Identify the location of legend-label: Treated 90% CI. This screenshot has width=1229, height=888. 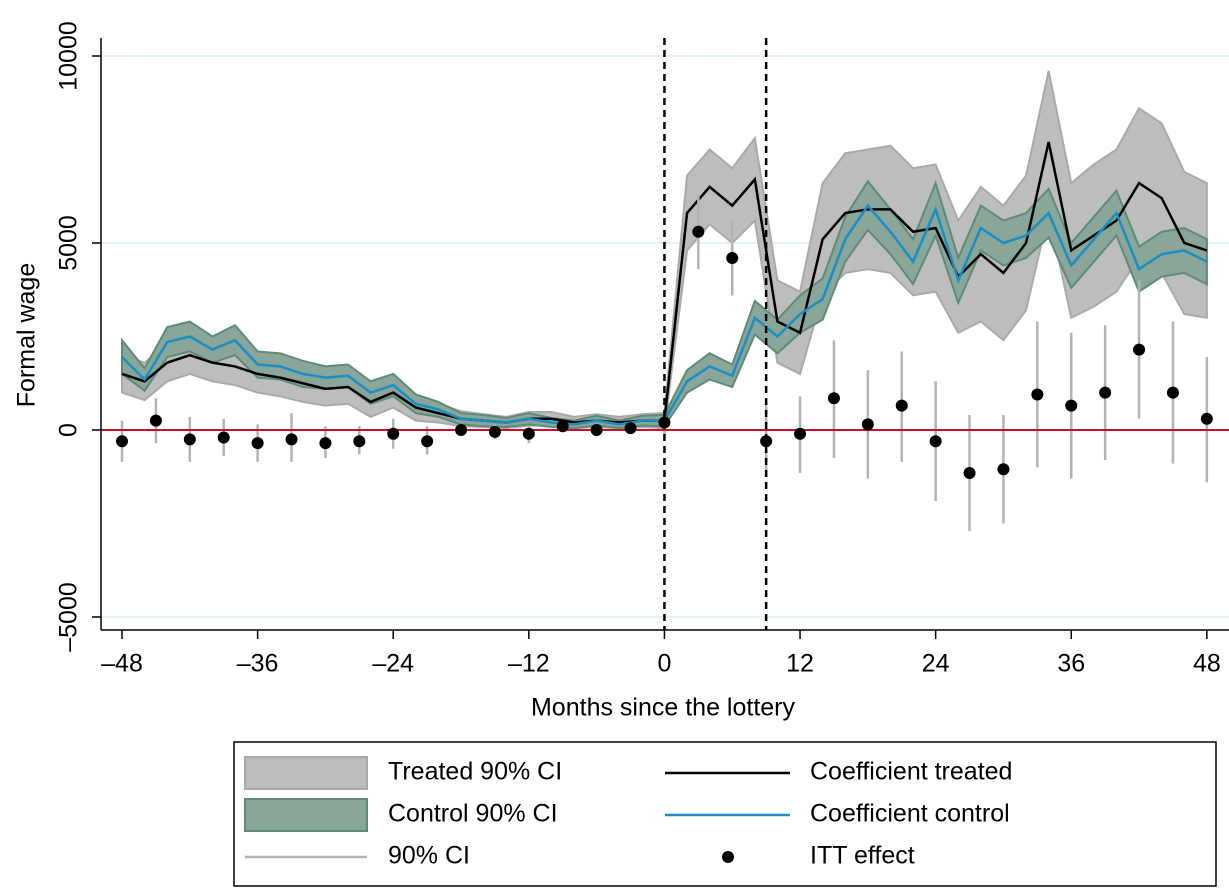
(475, 772).